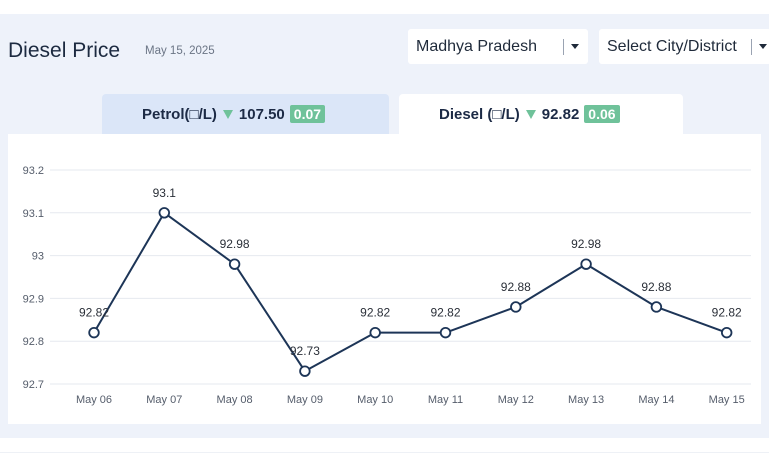 This screenshot has height=461, width=769. I want to click on tab-diesel: Diesel (□/L) 92.82 0.06, so click(541, 114).